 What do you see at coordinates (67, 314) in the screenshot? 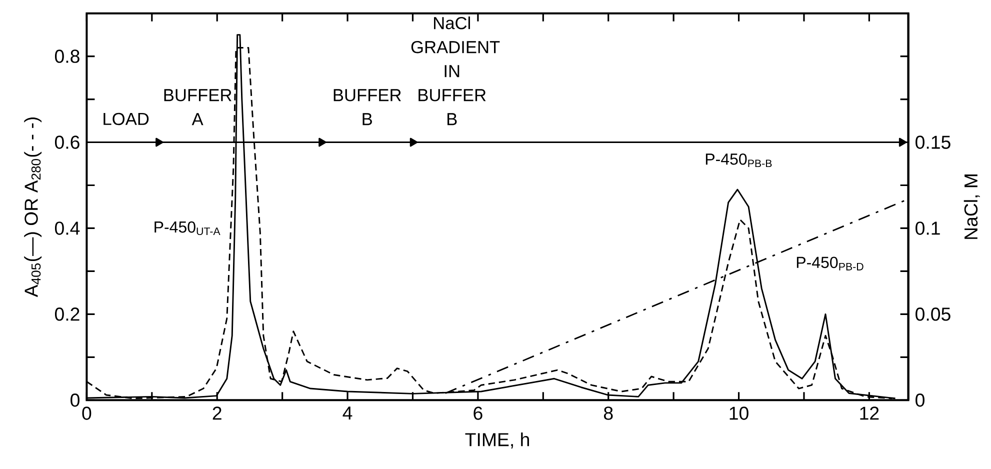
I see `y-tick-label: 0.2` at bounding box center [67, 314].